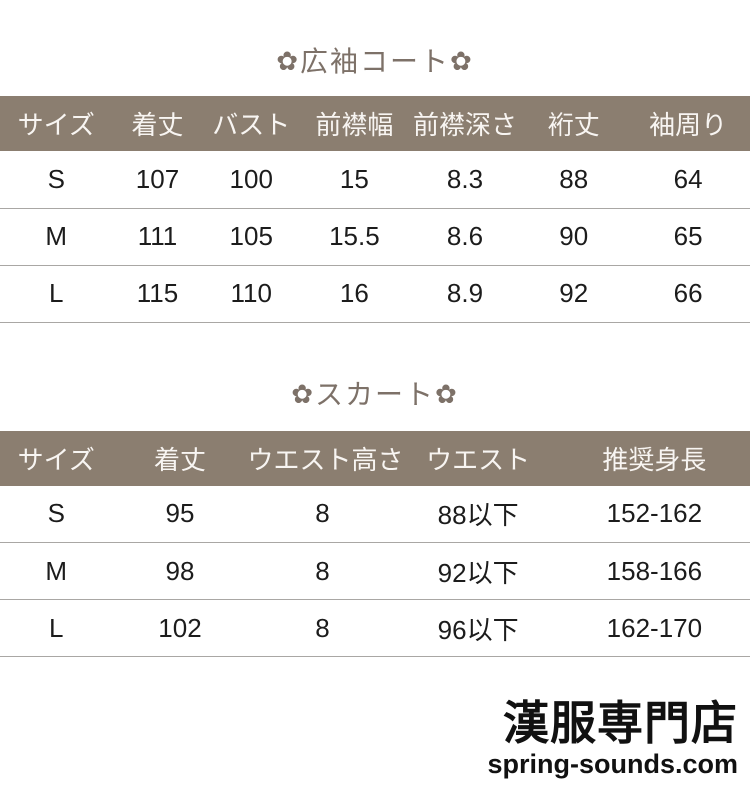 The width and height of the screenshot is (750, 788). What do you see at coordinates (354, 125) in the screenshot?
I see `column-header: 前襟幅` at bounding box center [354, 125].